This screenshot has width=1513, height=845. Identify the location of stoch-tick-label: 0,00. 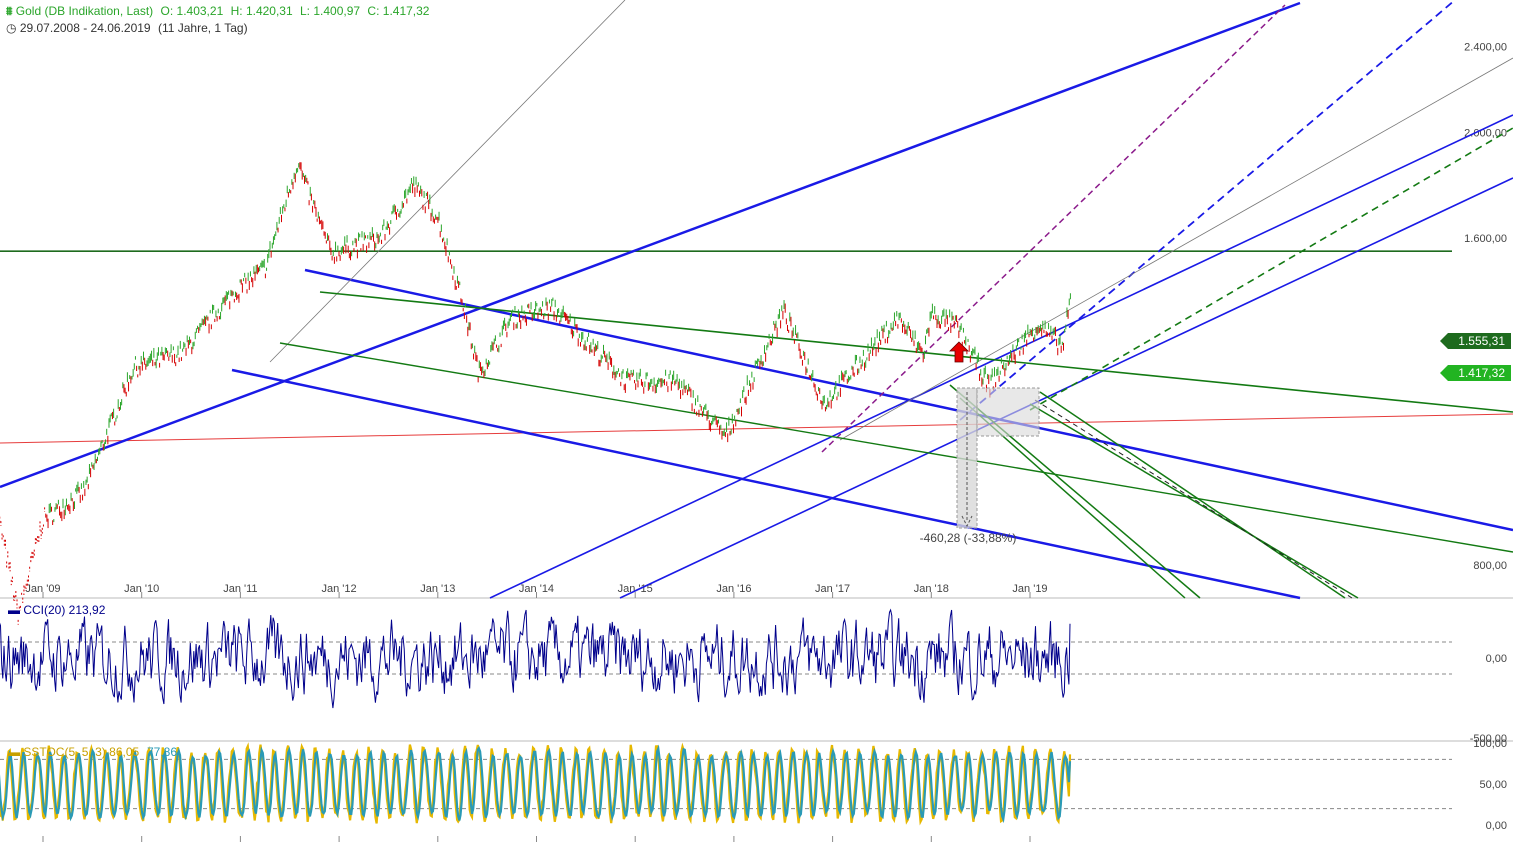
(1496, 826).